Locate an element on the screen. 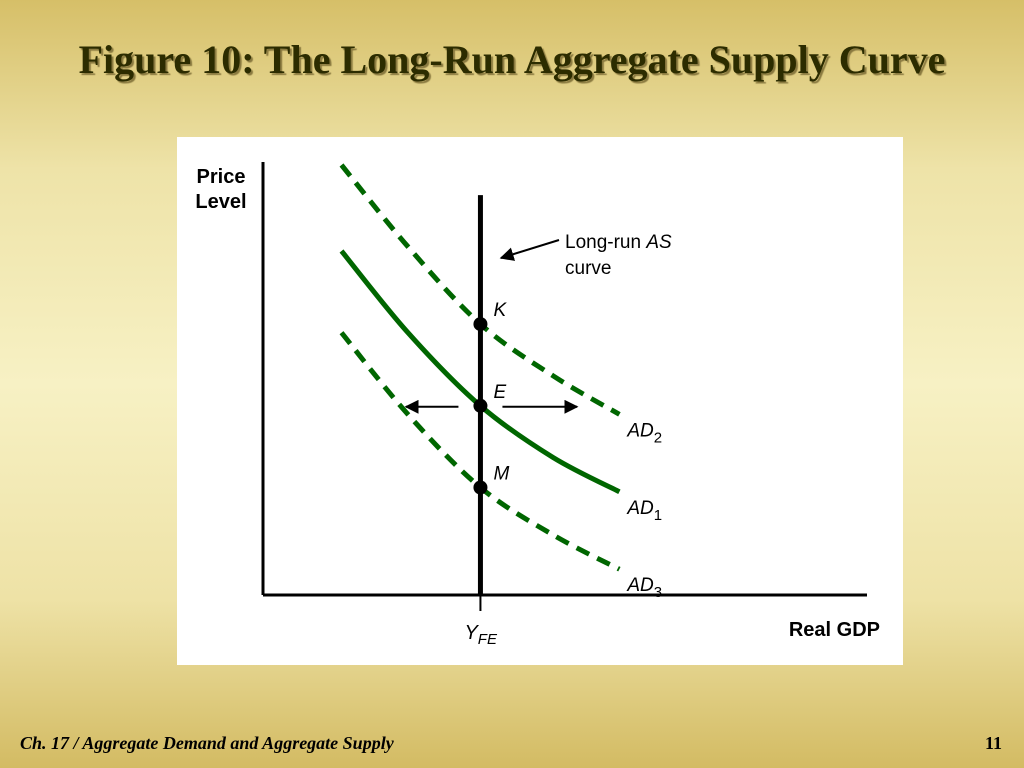 The height and width of the screenshot is (768, 1024). y-axis-label: Price Level is located at coordinates (220, 189).